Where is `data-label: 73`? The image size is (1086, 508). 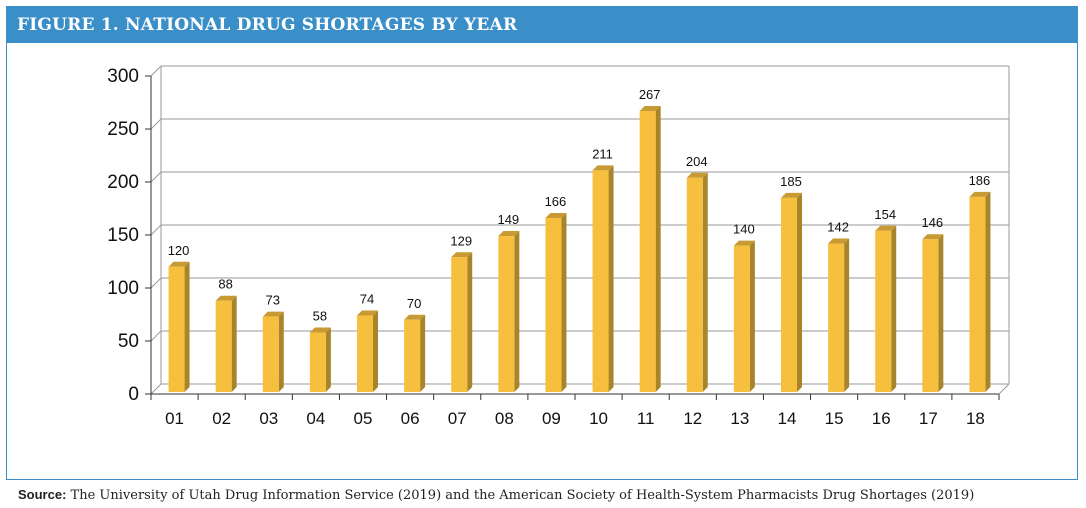 data-label: 73 is located at coordinates (273, 300).